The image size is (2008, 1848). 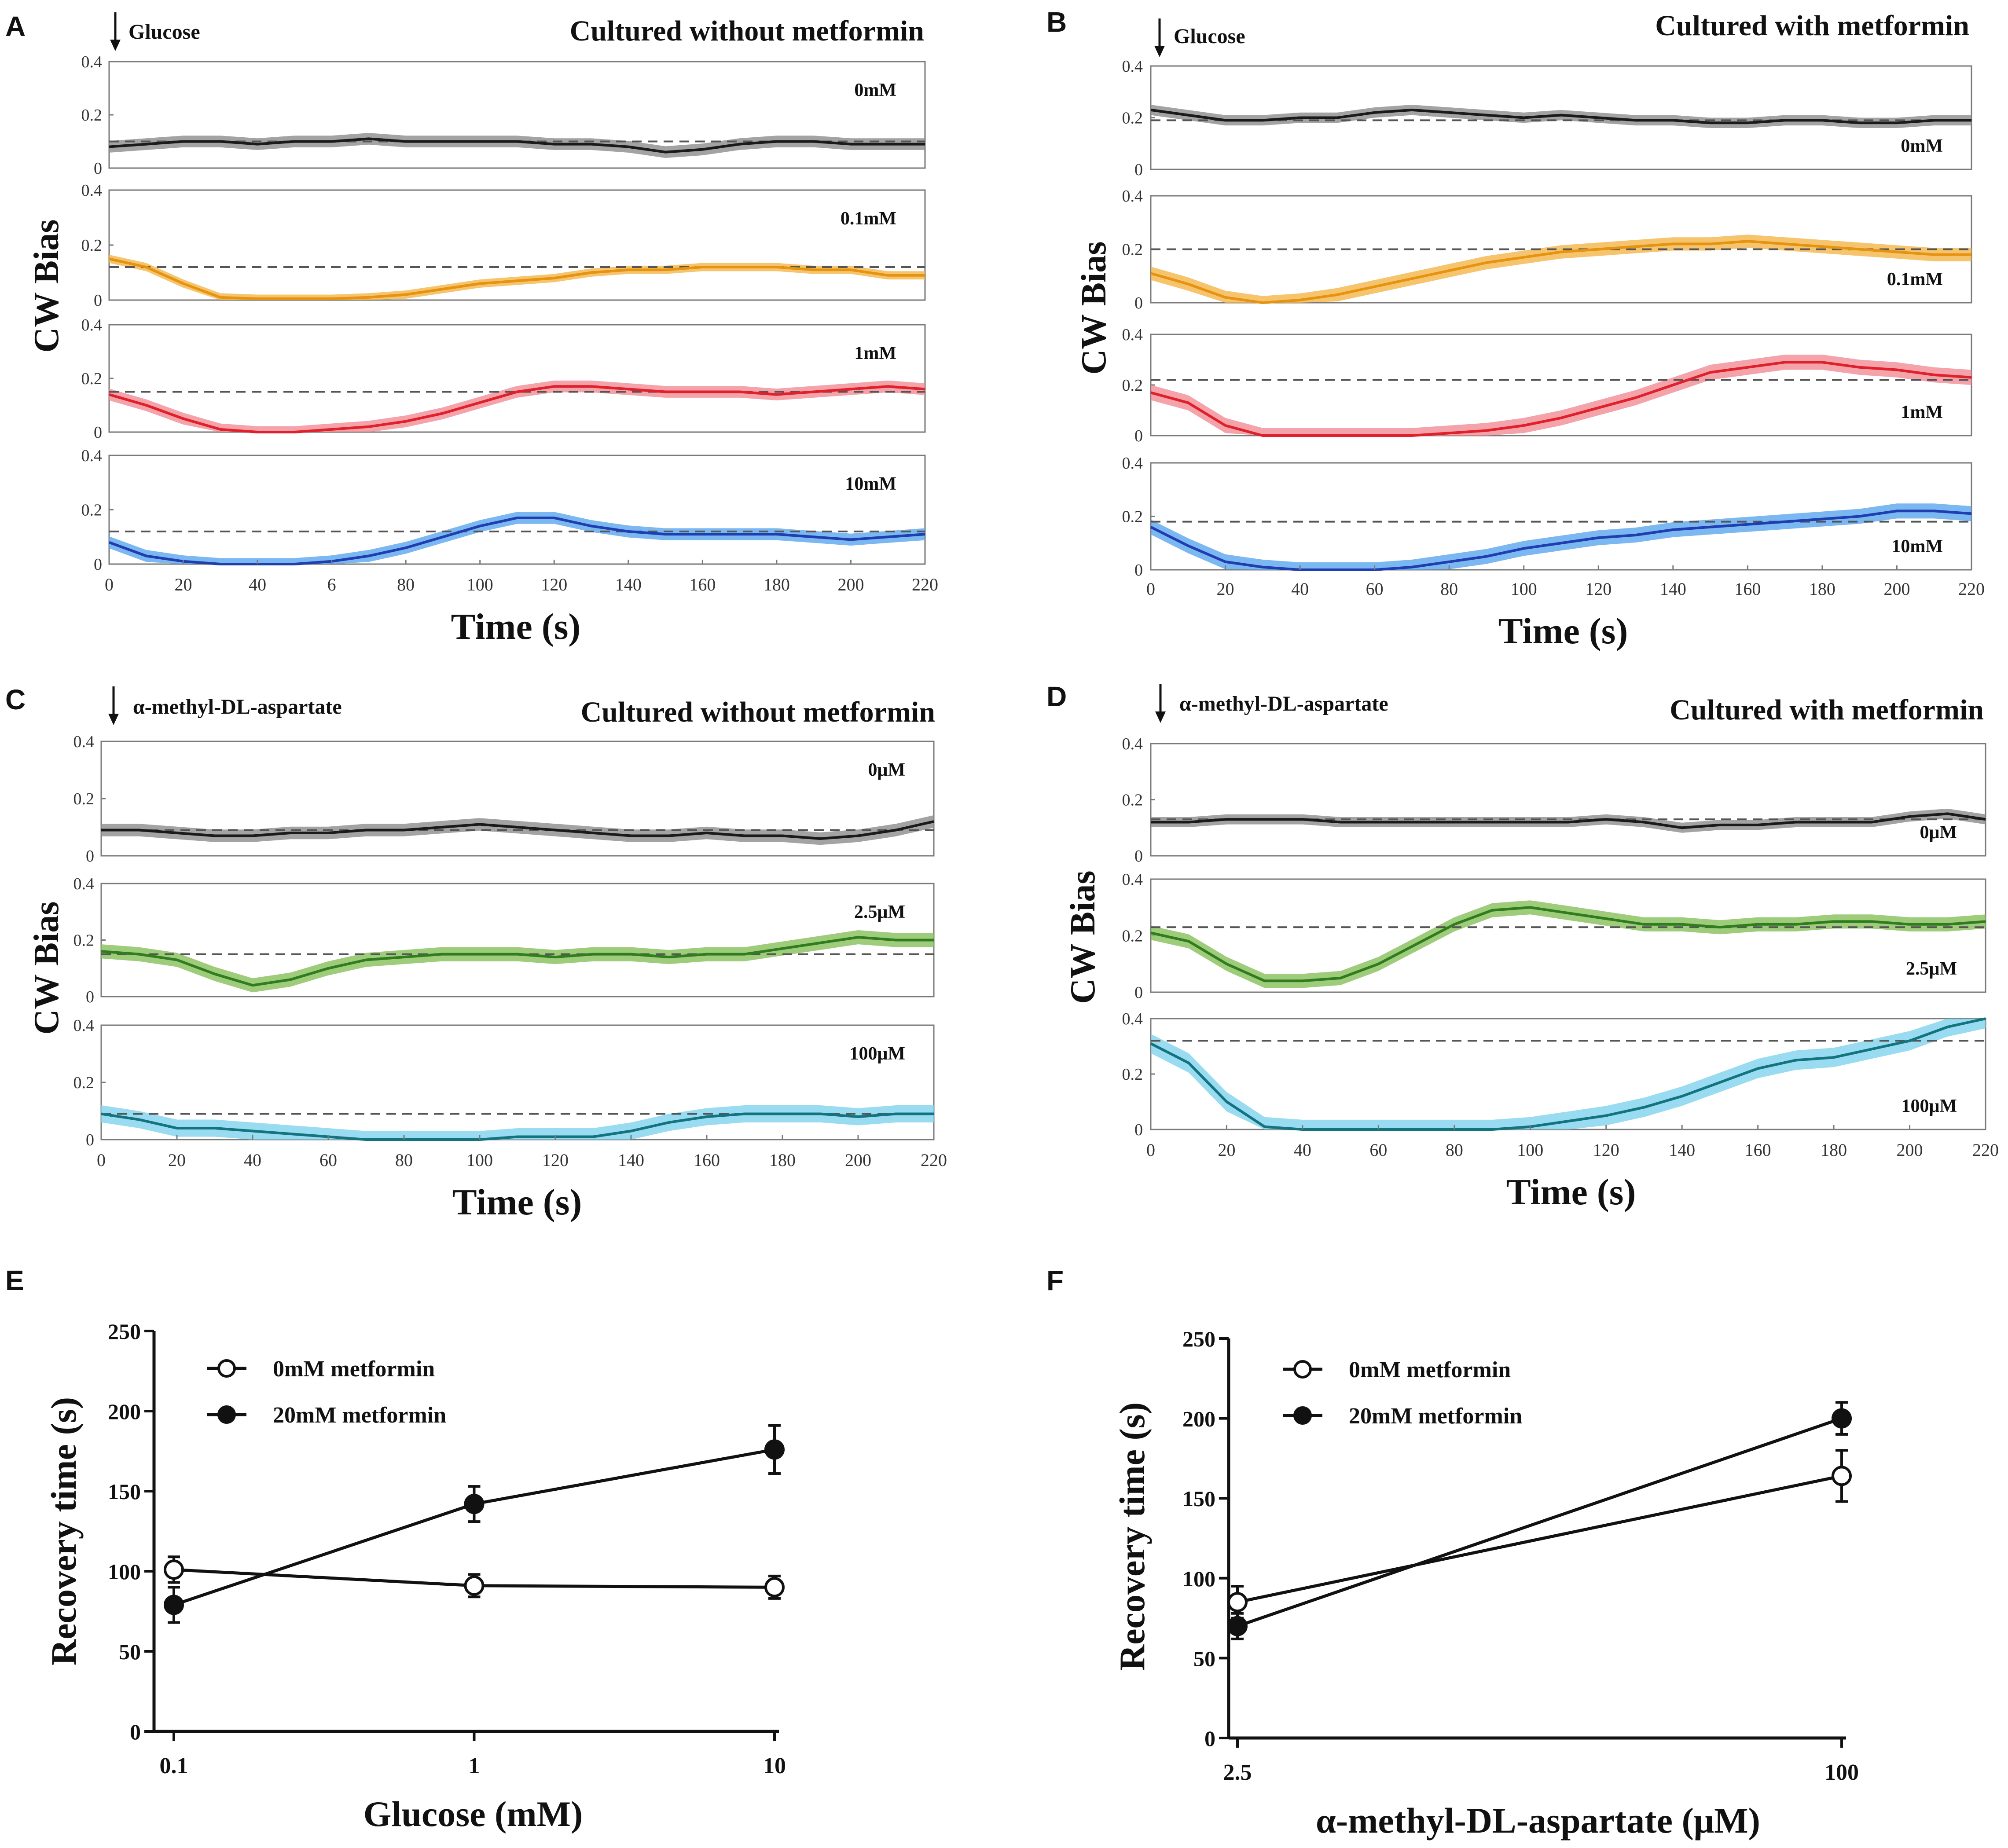 I want to click on subplot-1: 0 0.2 0.4 2.5μM, so click(x=1554, y=936).